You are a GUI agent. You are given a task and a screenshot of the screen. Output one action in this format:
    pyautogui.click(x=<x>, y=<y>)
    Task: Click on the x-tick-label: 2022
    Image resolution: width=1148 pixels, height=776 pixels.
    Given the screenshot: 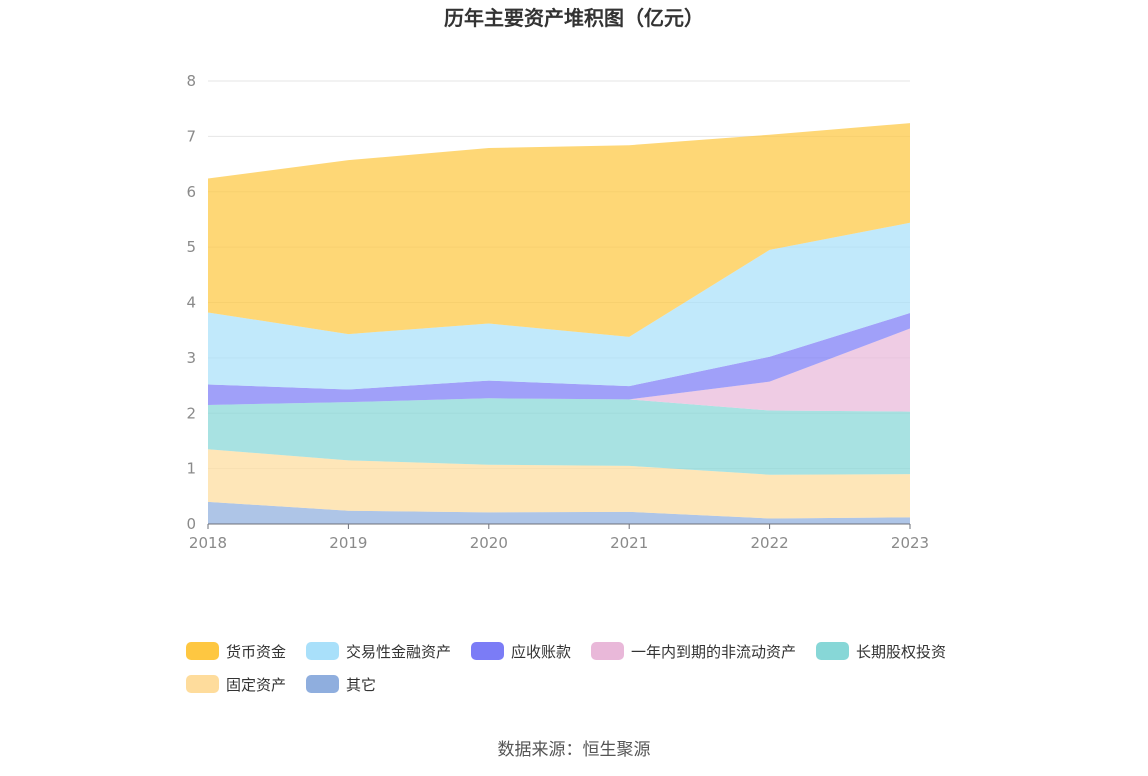 What is the action you would take?
    pyautogui.click(x=770, y=543)
    